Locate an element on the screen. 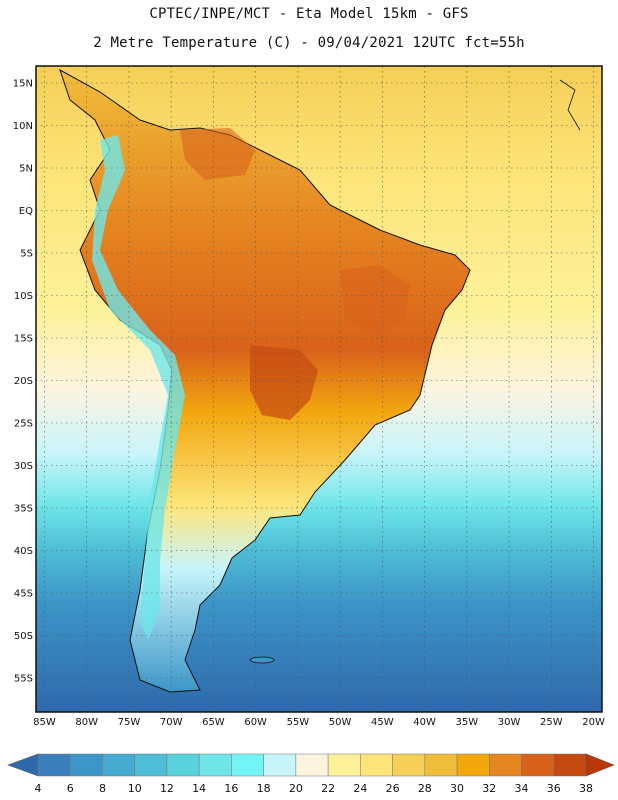 Image resolution: width=618 pixels, height=800 pixels. colorbar-tick-label: 16 is located at coordinates (231, 788).